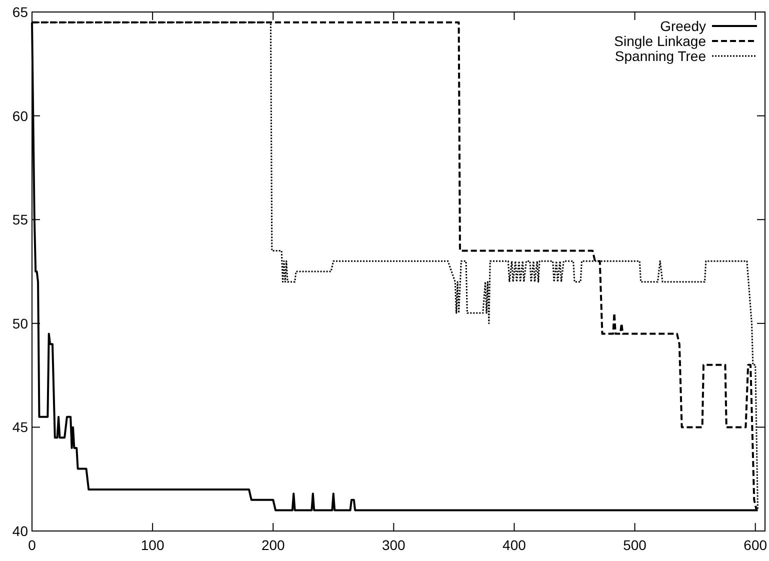  I want to click on x-tick-label: 300, so click(394, 545).